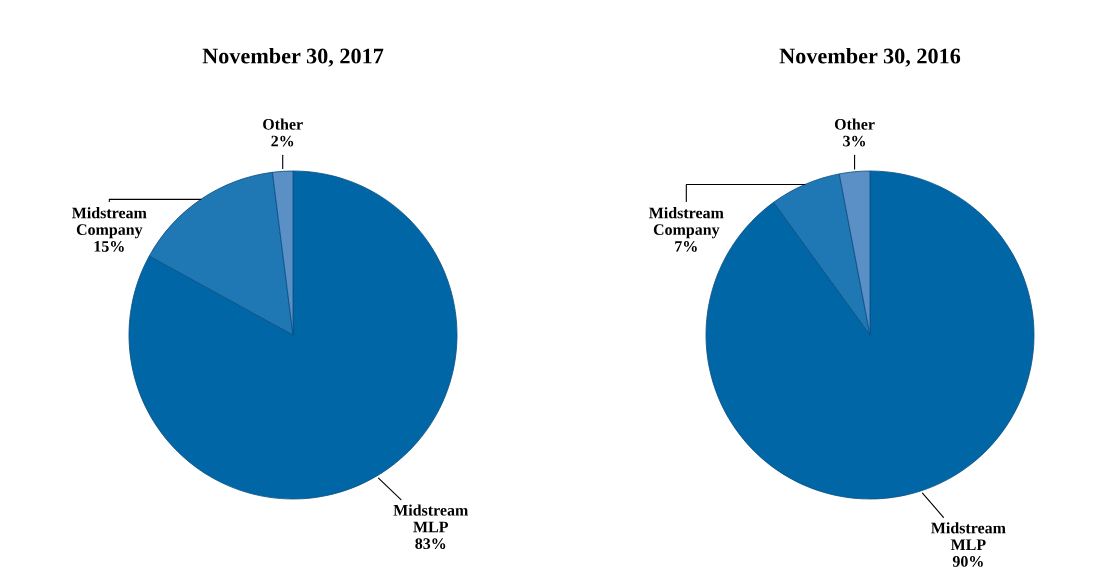 This screenshot has height=575, width=1104. Describe the element at coordinates (822, 254) in the screenshot. I see `pie-slice` at that location.